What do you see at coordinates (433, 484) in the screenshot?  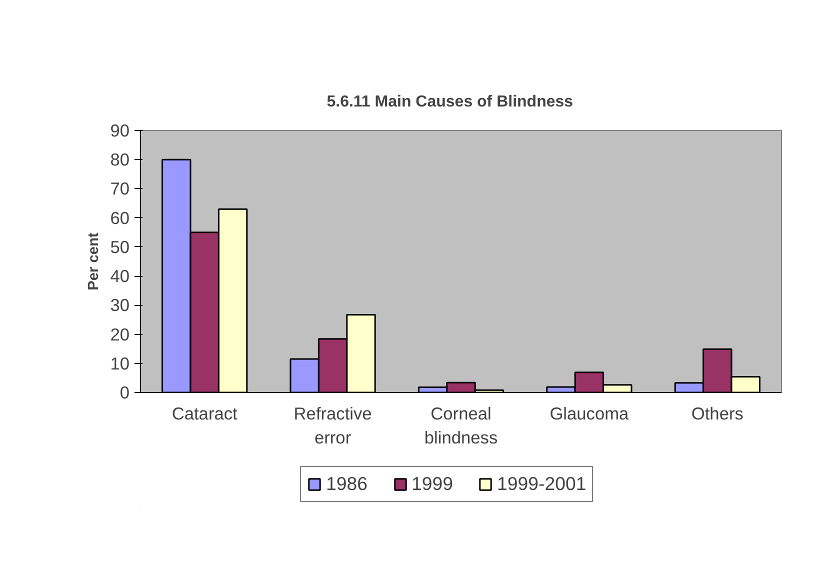 I see `legend-label: 1999` at bounding box center [433, 484].